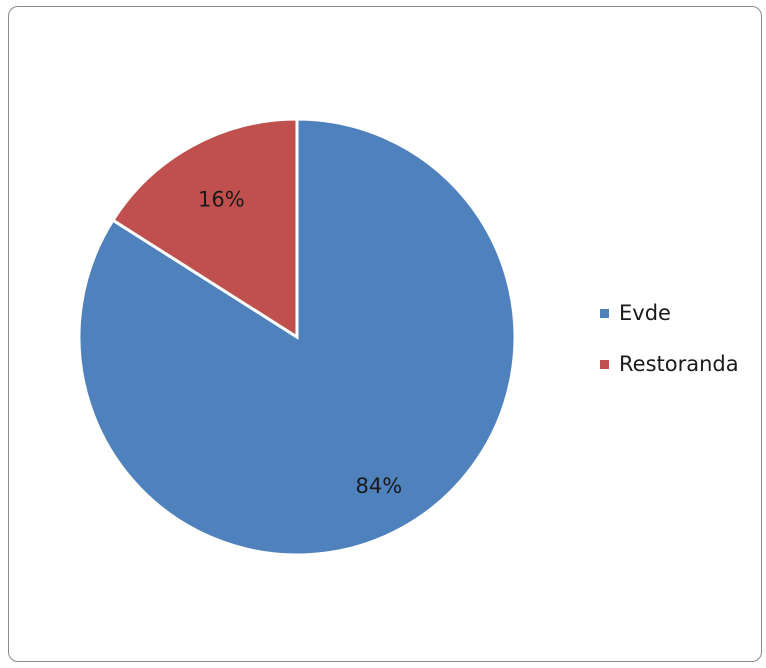 The height and width of the screenshot is (668, 766). What do you see at coordinates (645, 313) in the screenshot?
I see `legend-label-evde: Evde` at bounding box center [645, 313].